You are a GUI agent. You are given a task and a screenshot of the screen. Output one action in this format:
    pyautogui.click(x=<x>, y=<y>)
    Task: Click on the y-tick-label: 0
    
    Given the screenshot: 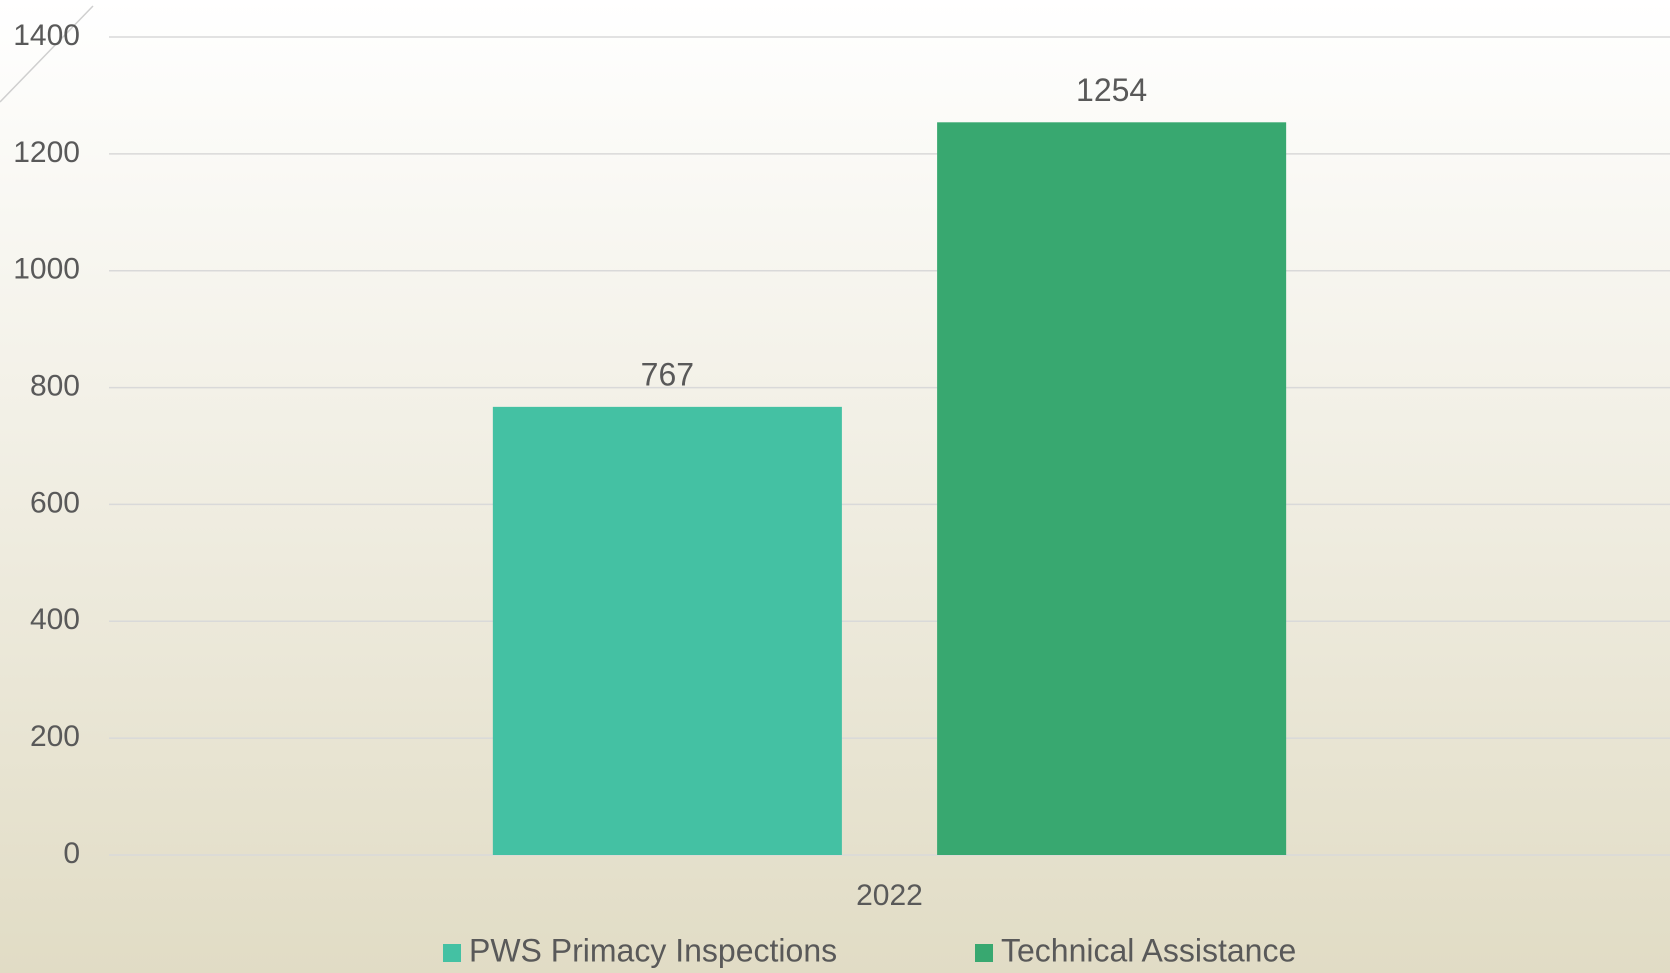 What is the action you would take?
    pyautogui.click(x=71, y=853)
    